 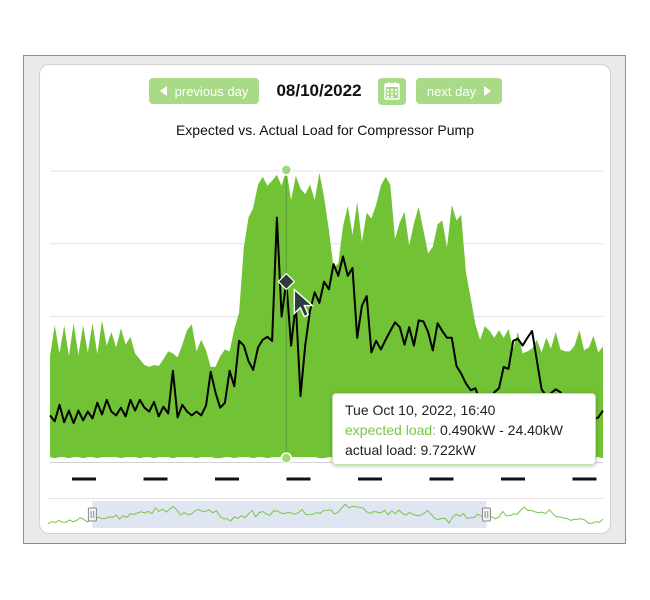 What do you see at coordinates (391, 430) in the screenshot?
I see `tooltip-expected-label: expected load:` at bounding box center [391, 430].